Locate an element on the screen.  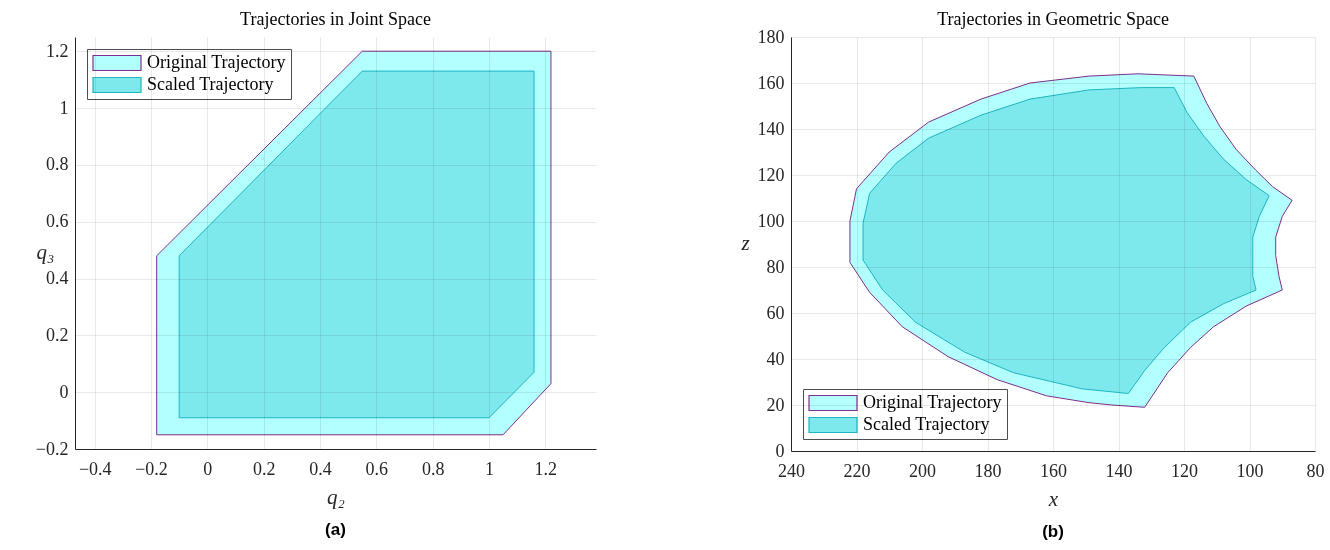
x-tick-label: 0.4 is located at coordinates (320, 468).